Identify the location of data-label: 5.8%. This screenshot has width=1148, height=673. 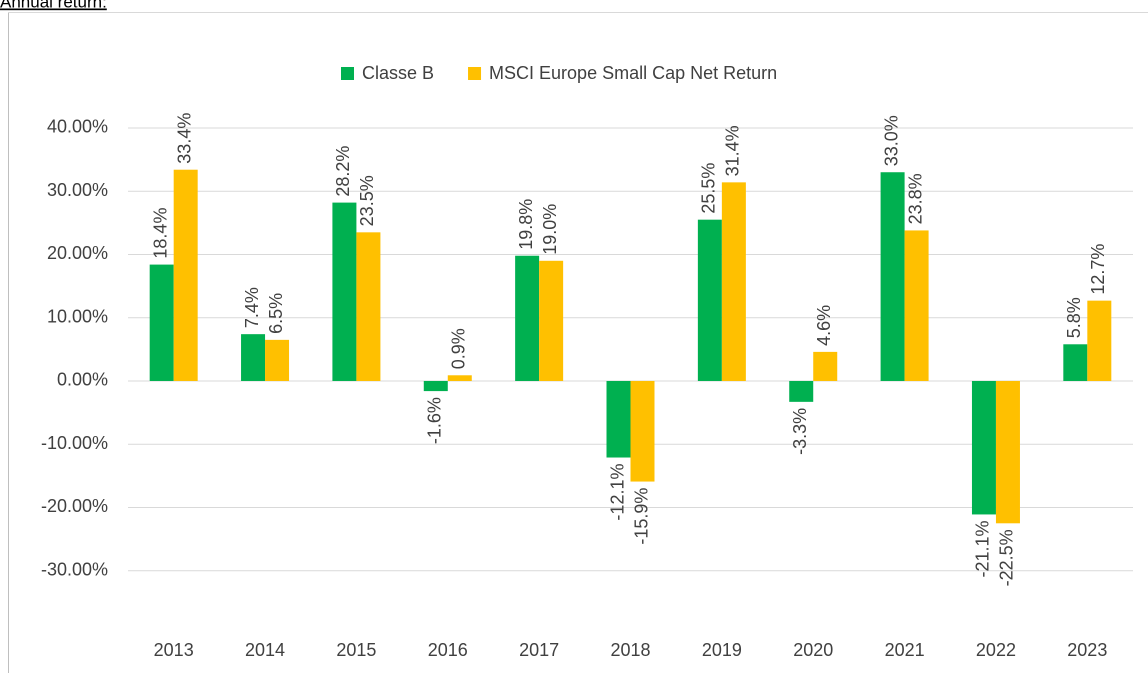
(1074, 317).